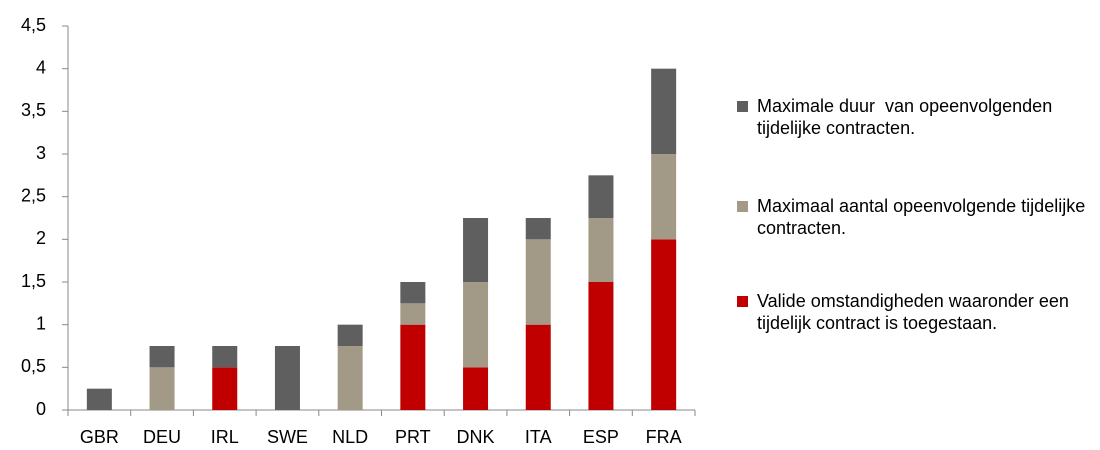  Describe the element at coordinates (41, 238) in the screenshot. I see `y-tick-label: 2` at that location.